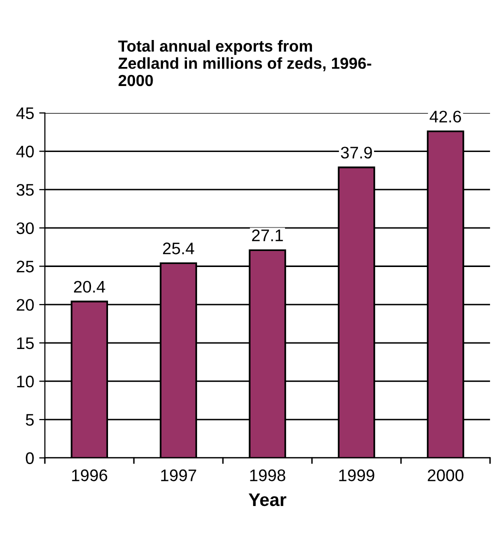 The width and height of the screenshot is (493, 551). I want to click on data-label: 20.4, so click(90, 286).